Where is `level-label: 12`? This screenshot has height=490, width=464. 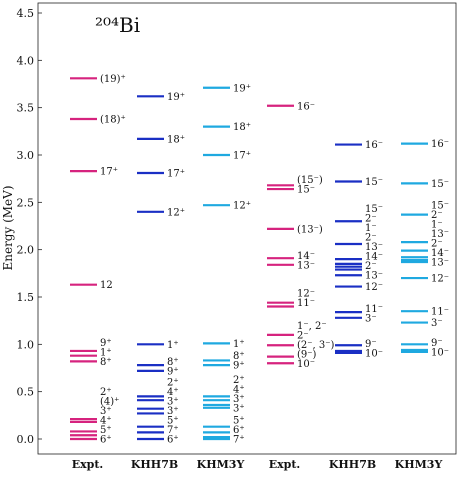 level-label: 12 is located at coordinates (106, 285).